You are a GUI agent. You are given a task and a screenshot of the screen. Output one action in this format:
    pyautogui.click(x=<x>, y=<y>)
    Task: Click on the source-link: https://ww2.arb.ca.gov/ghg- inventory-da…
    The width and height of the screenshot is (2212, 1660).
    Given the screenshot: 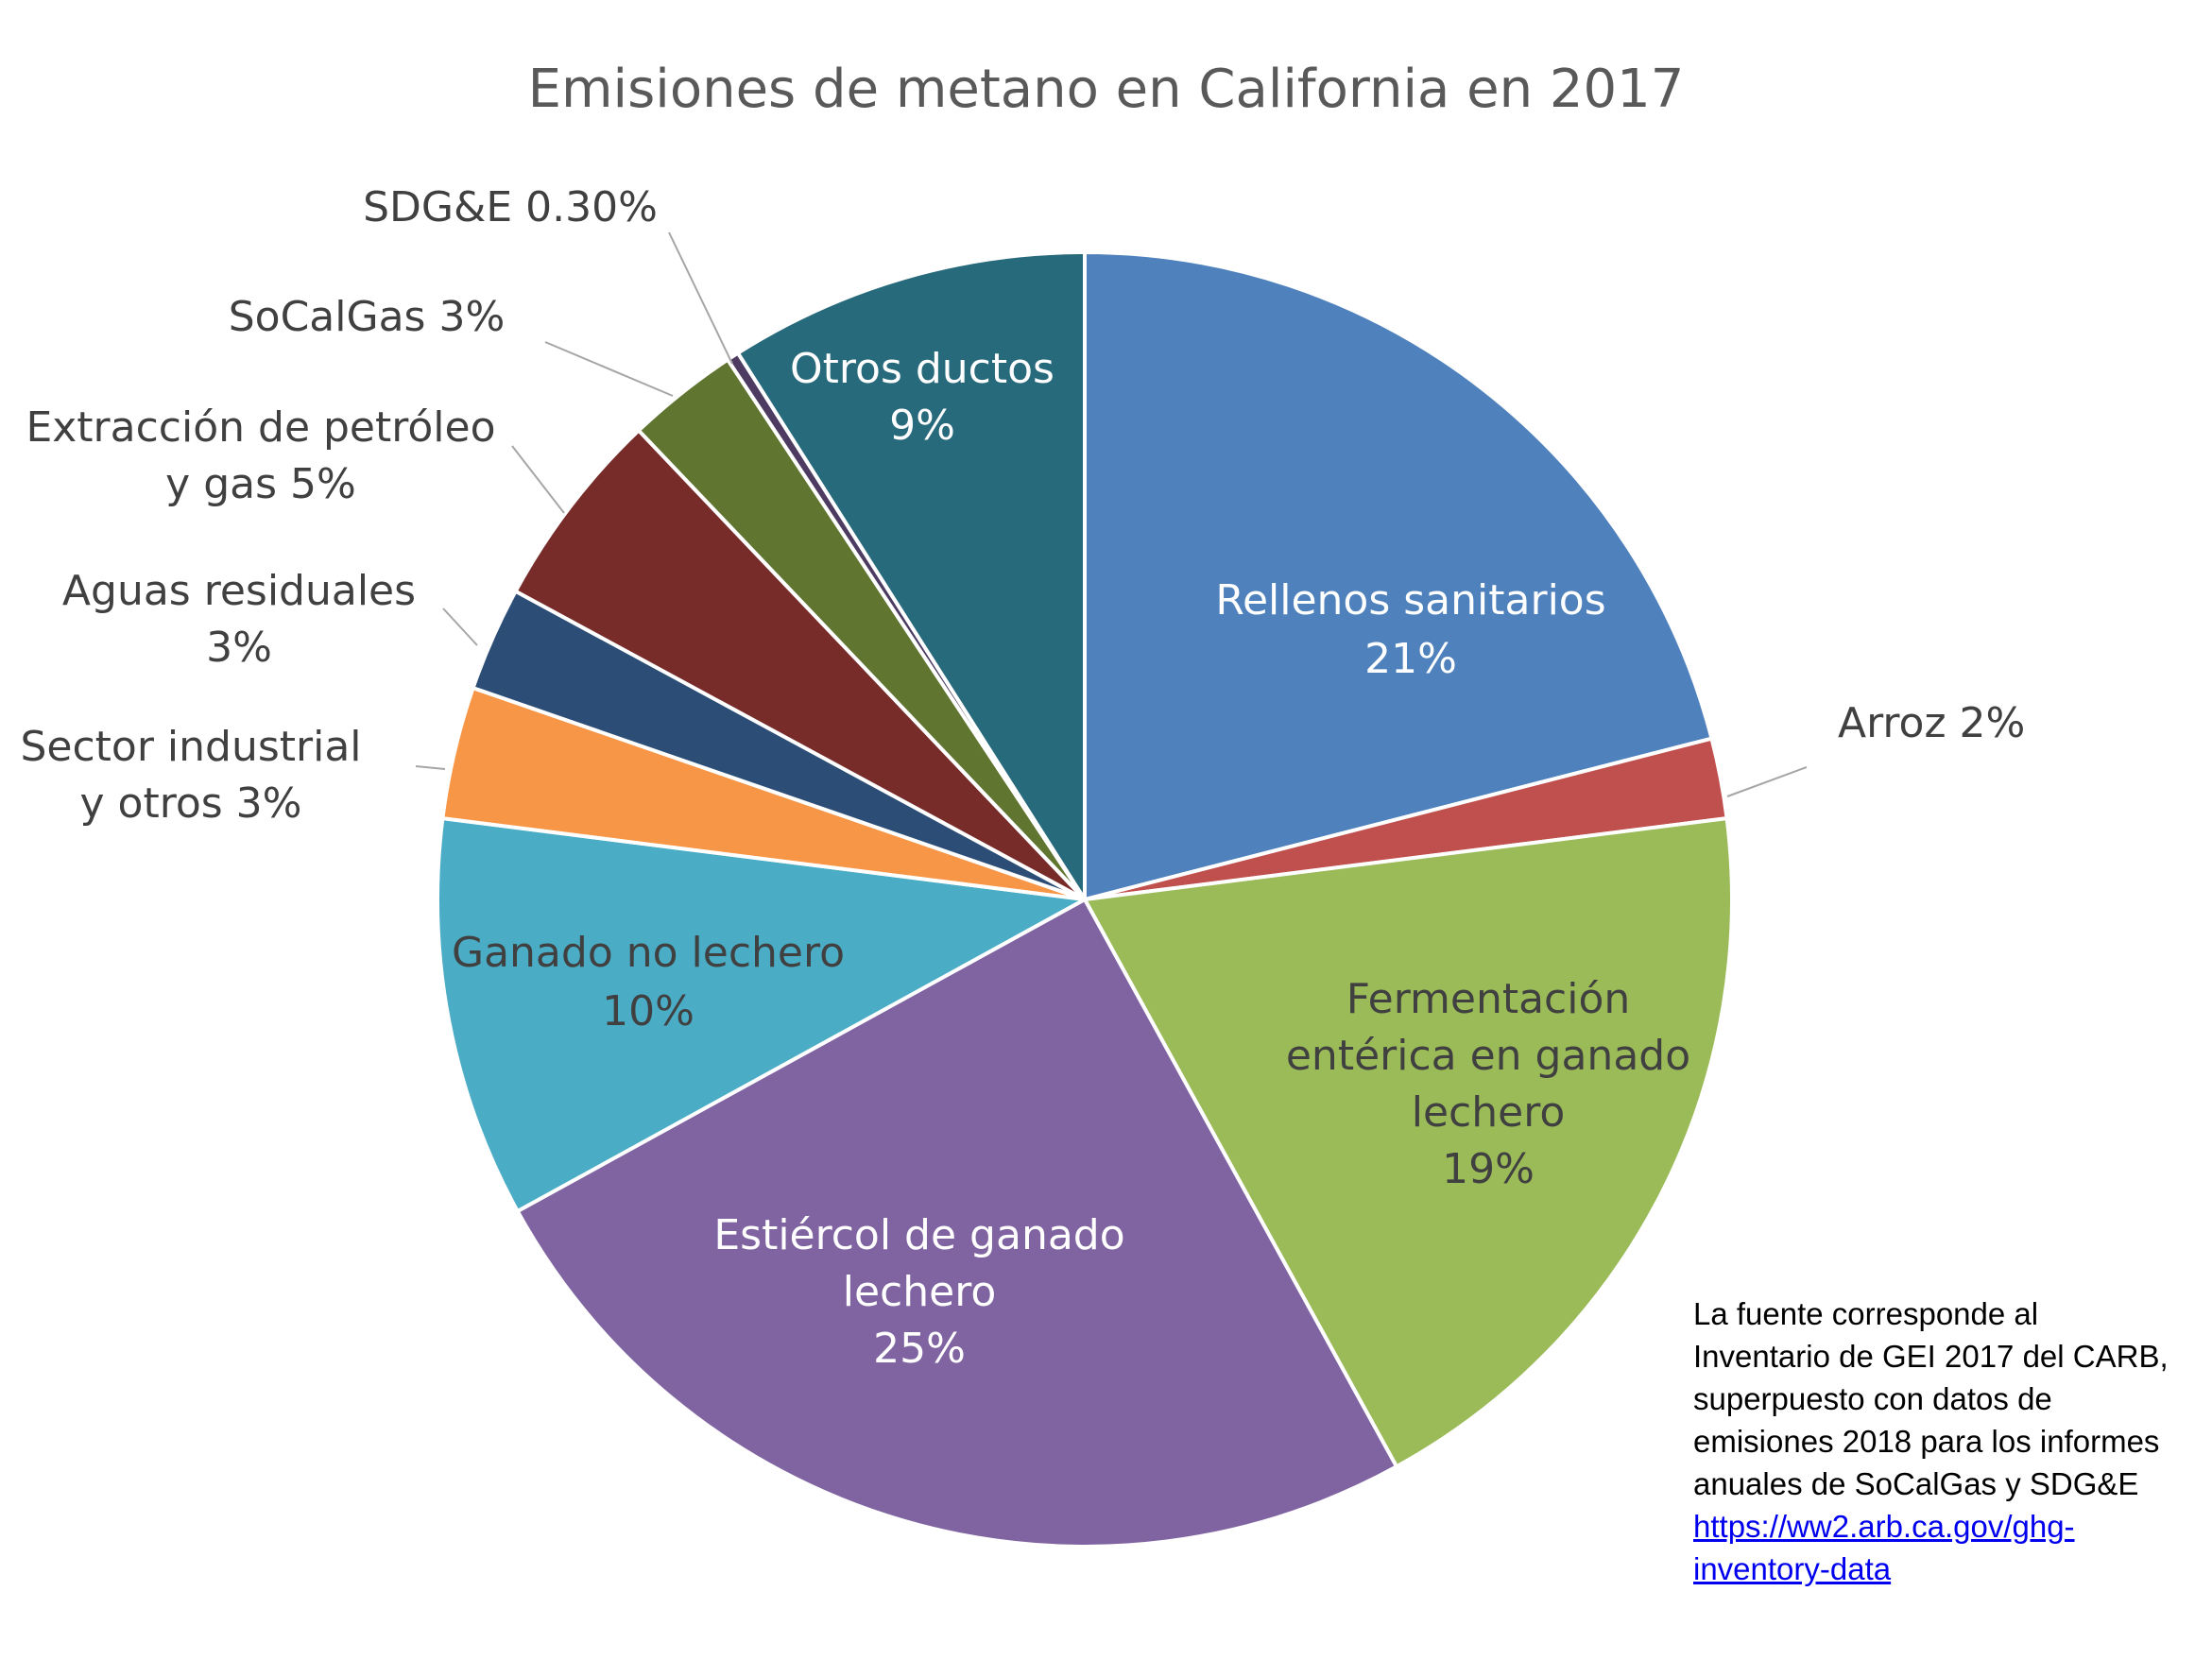 What is the action you would take?
    pyautogui.click(x=1948, y=1547)
    